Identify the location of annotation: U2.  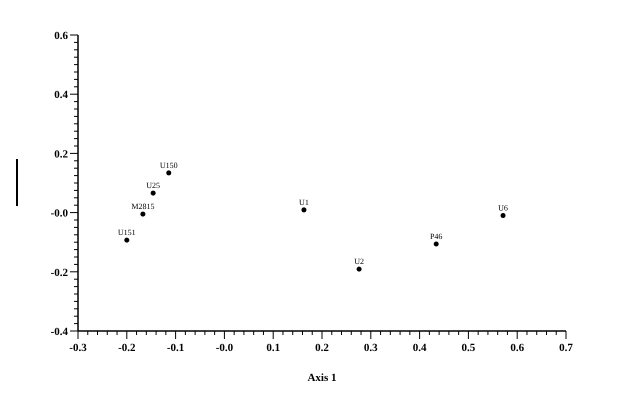
(359, 261).